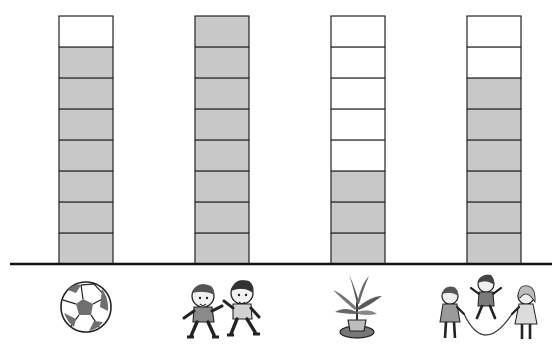 Image resolution: width=560 pixels, height=349 pixels. I want to click on potted-plant-icon, so click(357, 306).